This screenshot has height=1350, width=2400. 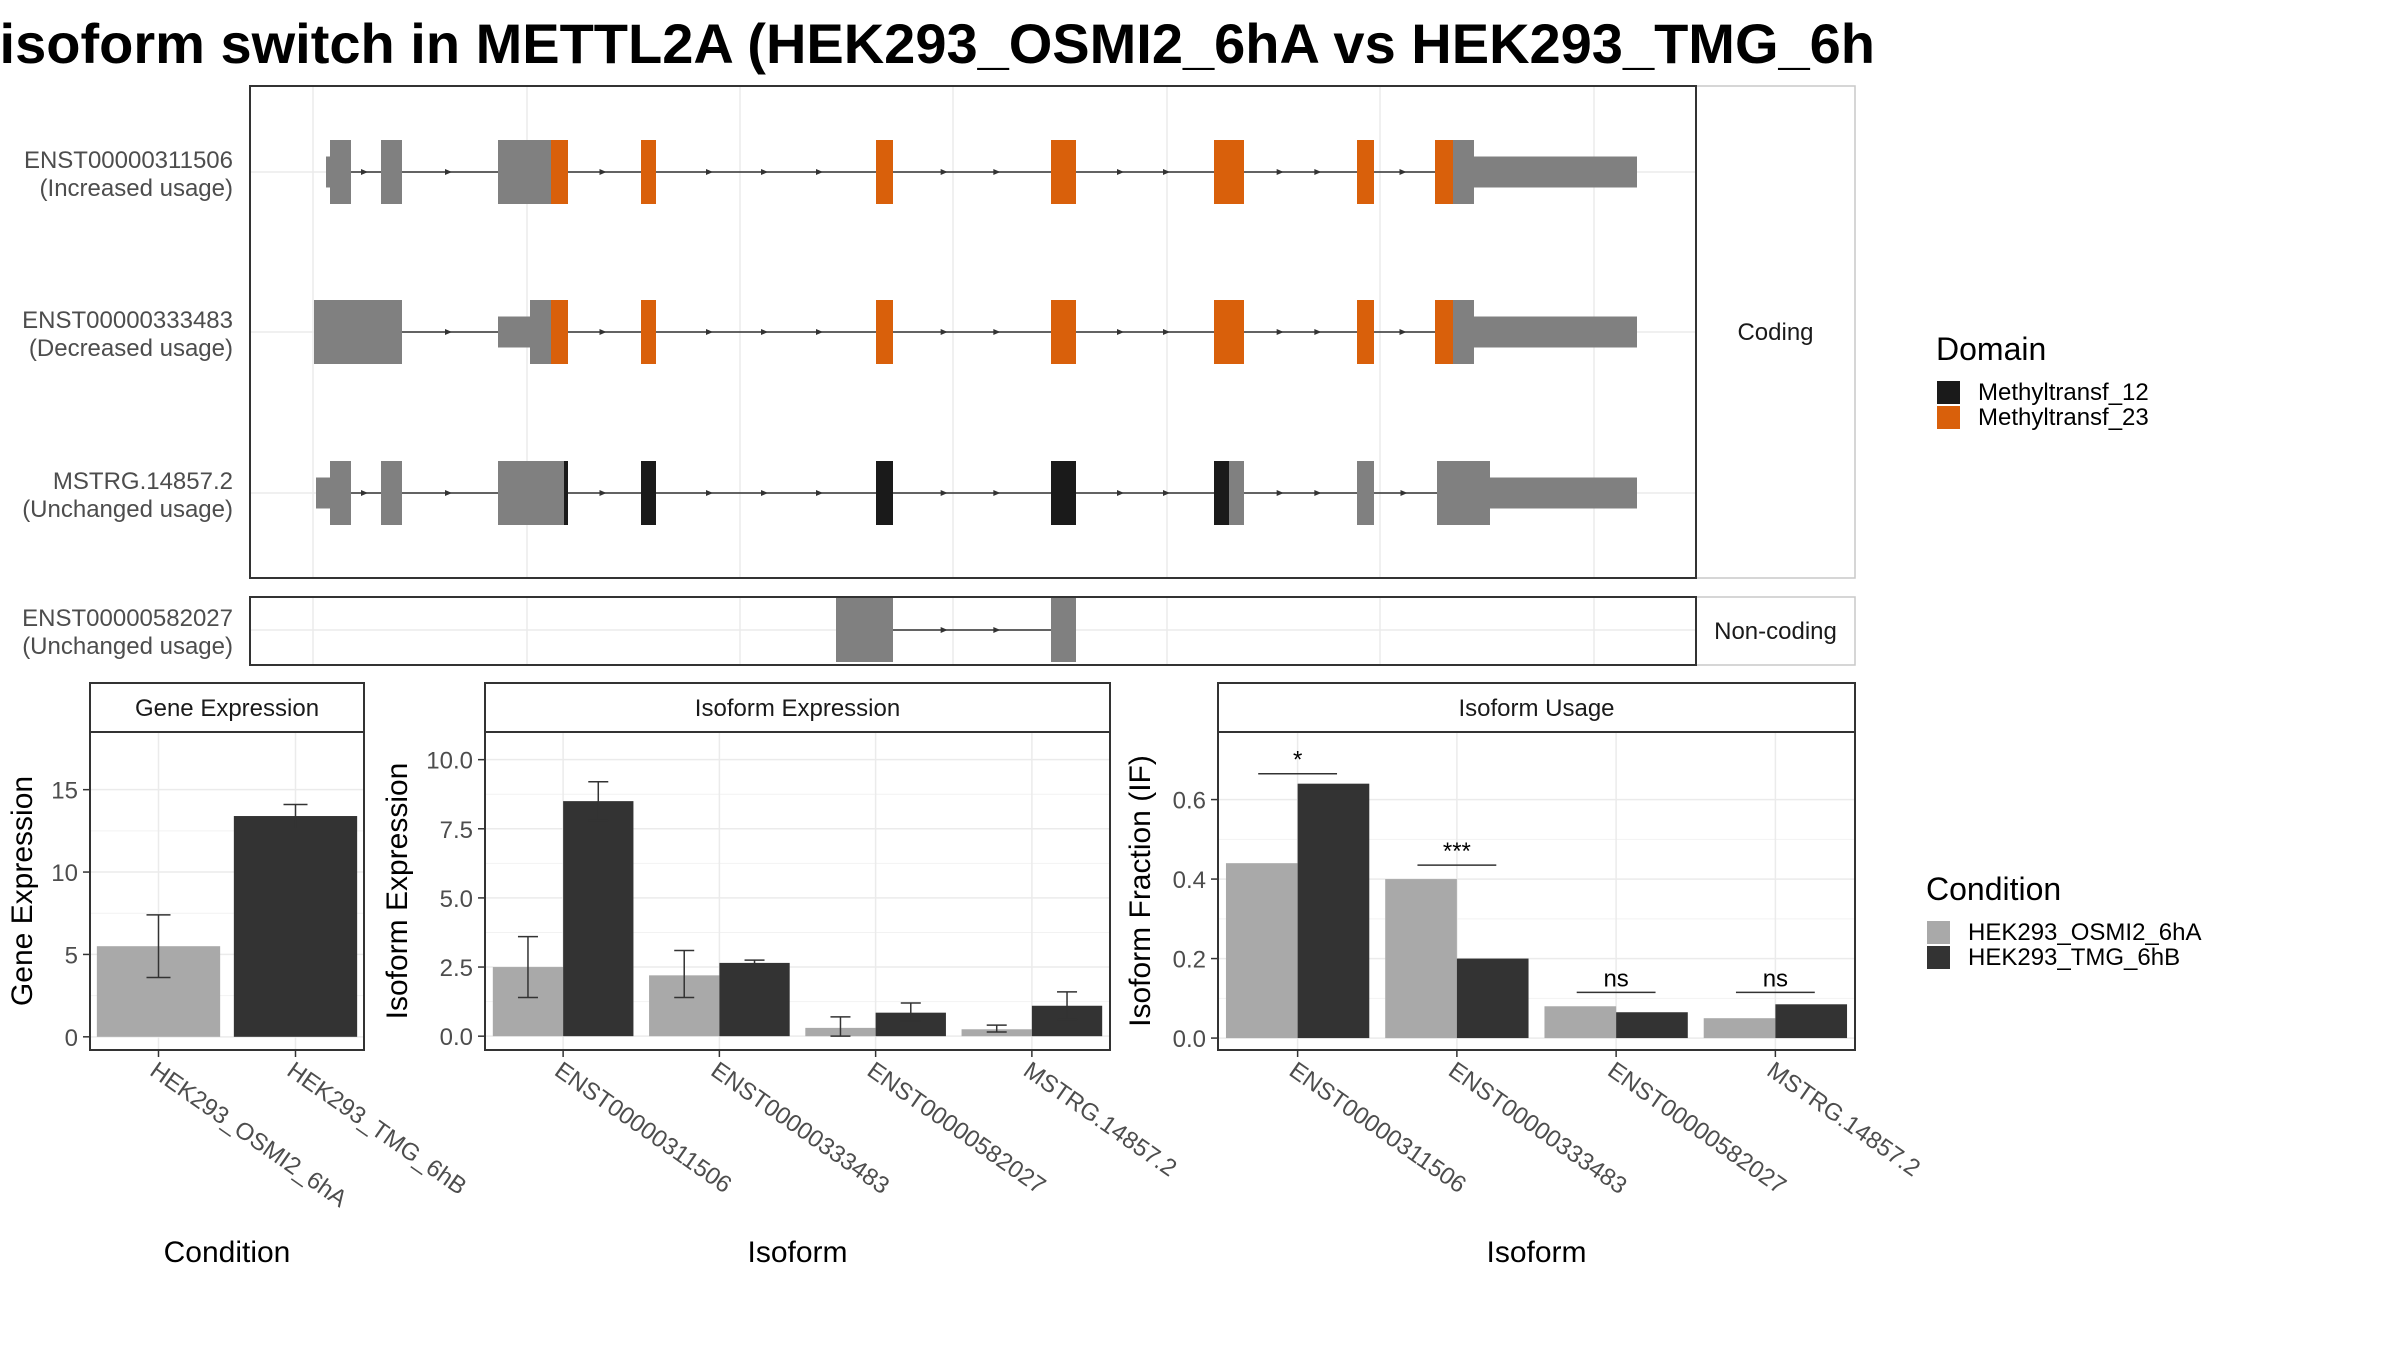 What do you see at coordinates (127, 509) in the screenshot?
I see `isoform-usage: (Unchanged usage)` at bounding box center [127, 509].